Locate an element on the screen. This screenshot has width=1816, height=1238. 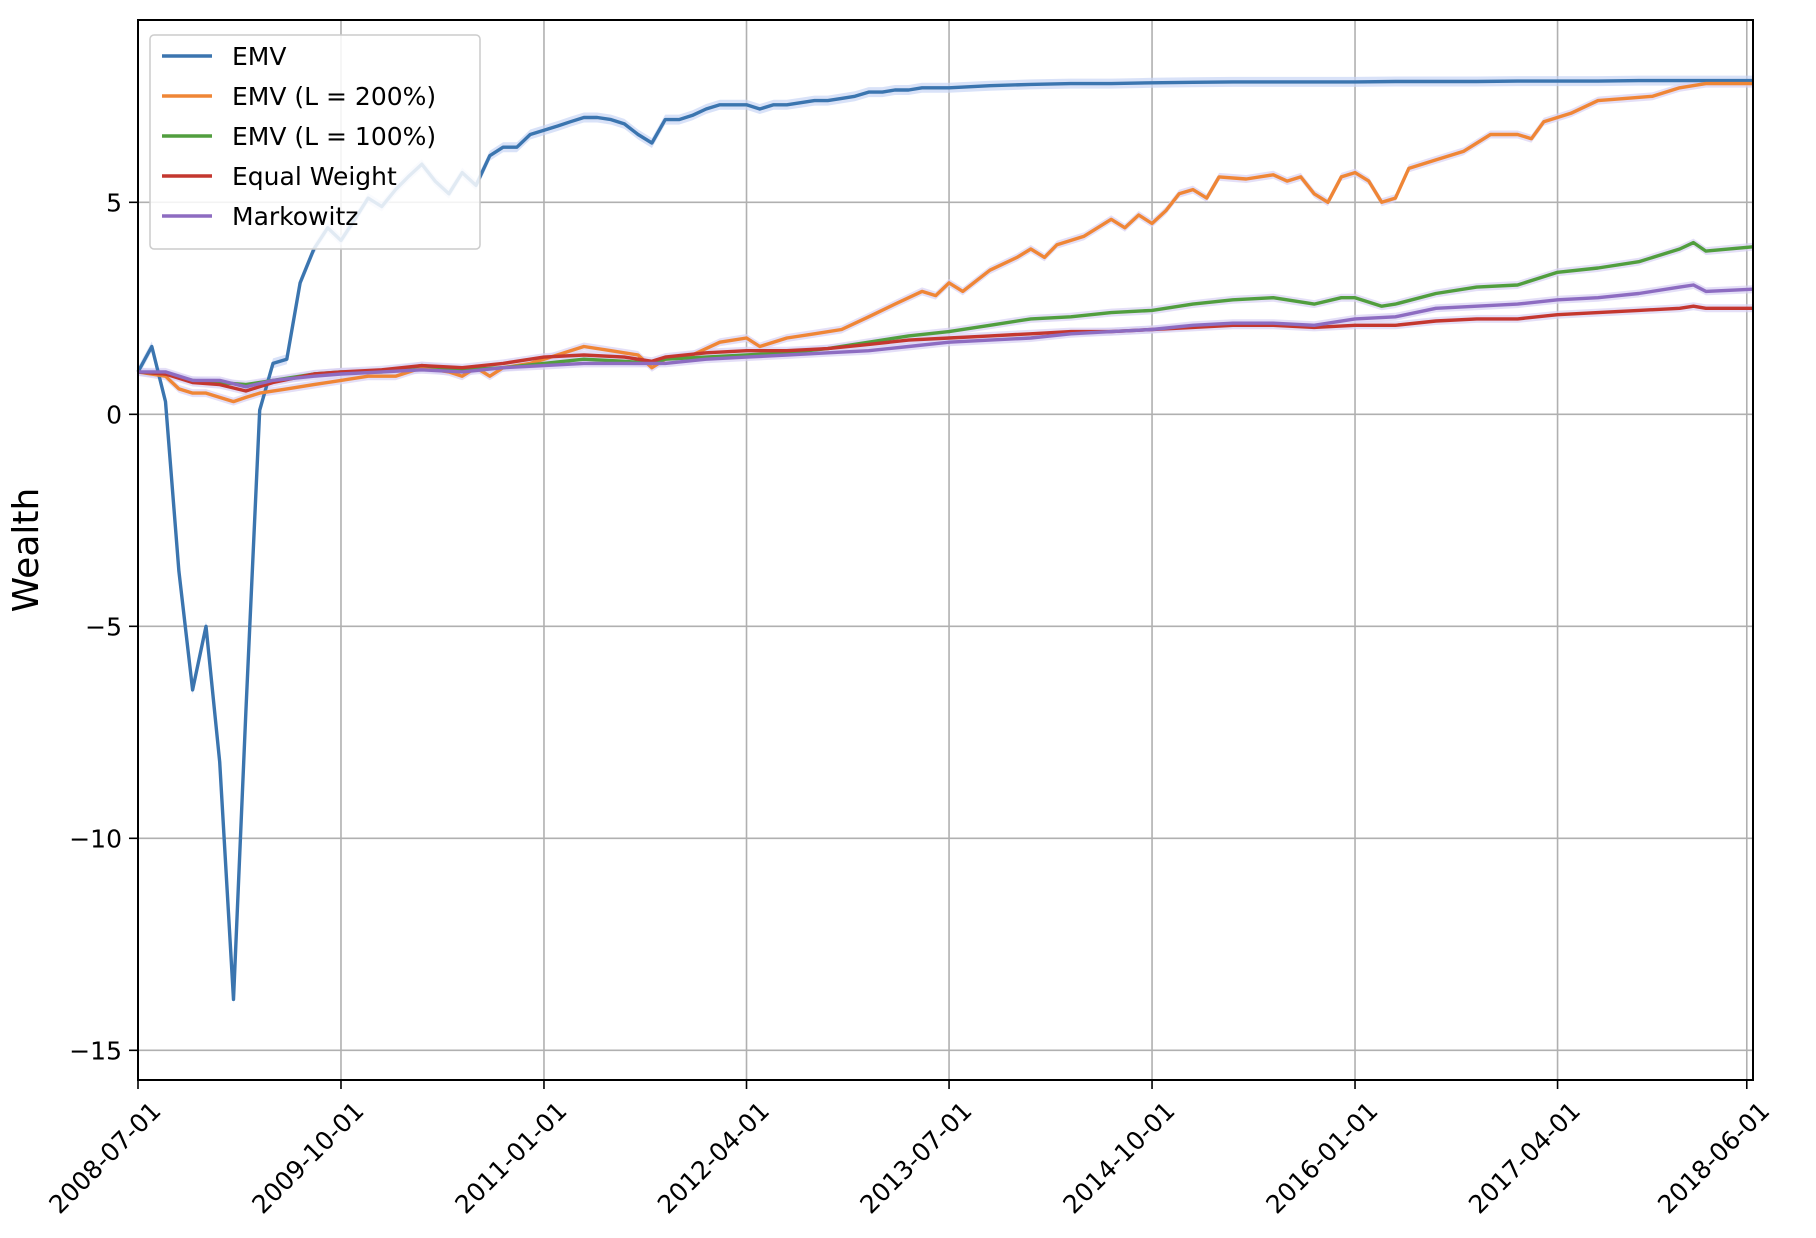
legend-label-4: Equal Weight is located at coordinates (314, 176).